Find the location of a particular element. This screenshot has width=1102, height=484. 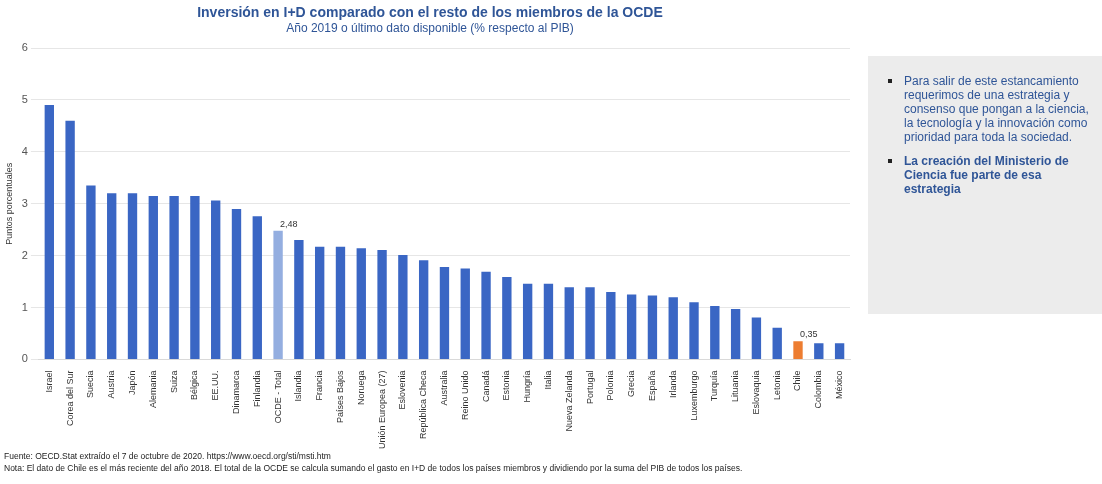

x-tick-label: Corea del Sur is located at coordinates (69, 398).